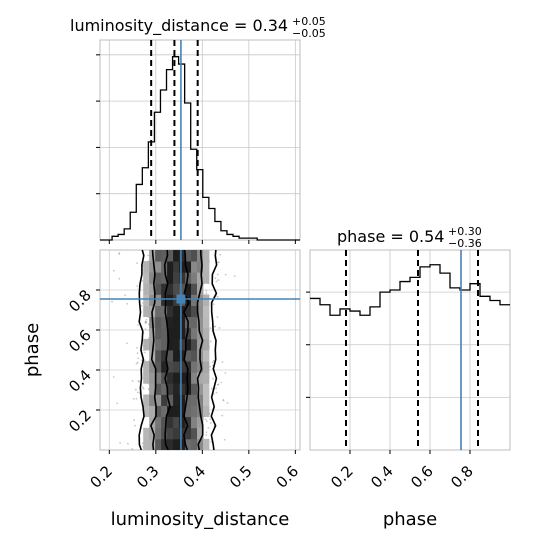 The width and height of the screenshot is (550, 550). Describe the element at coordinates (178, 350) in the screenshot. I see `joint-contours` at that location.